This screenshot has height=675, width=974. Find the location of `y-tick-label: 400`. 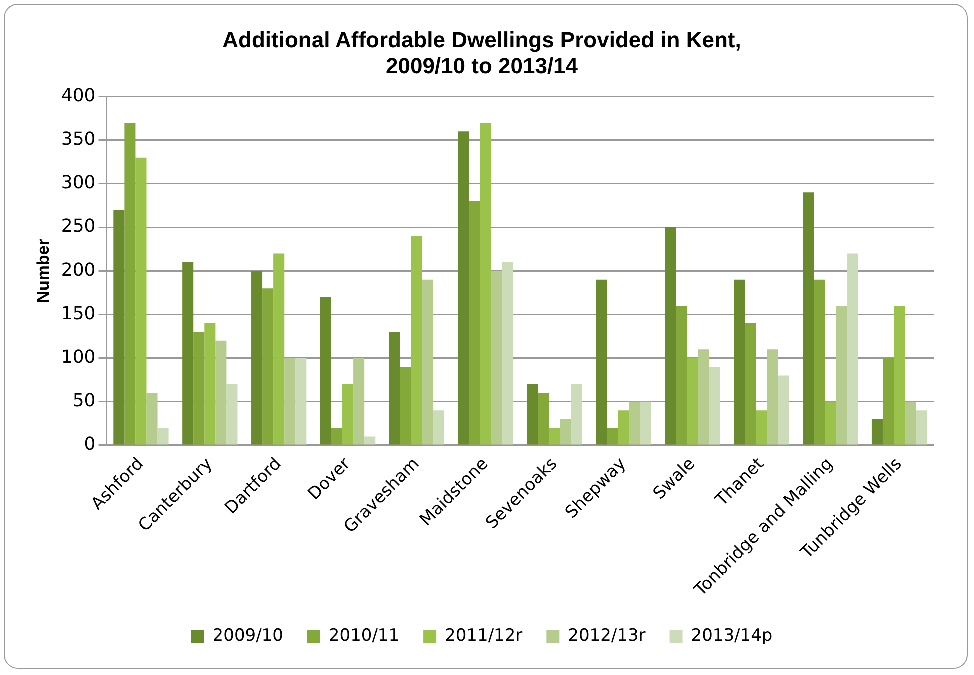

y-tick-label: 400 is located at coordinates (78, 95).